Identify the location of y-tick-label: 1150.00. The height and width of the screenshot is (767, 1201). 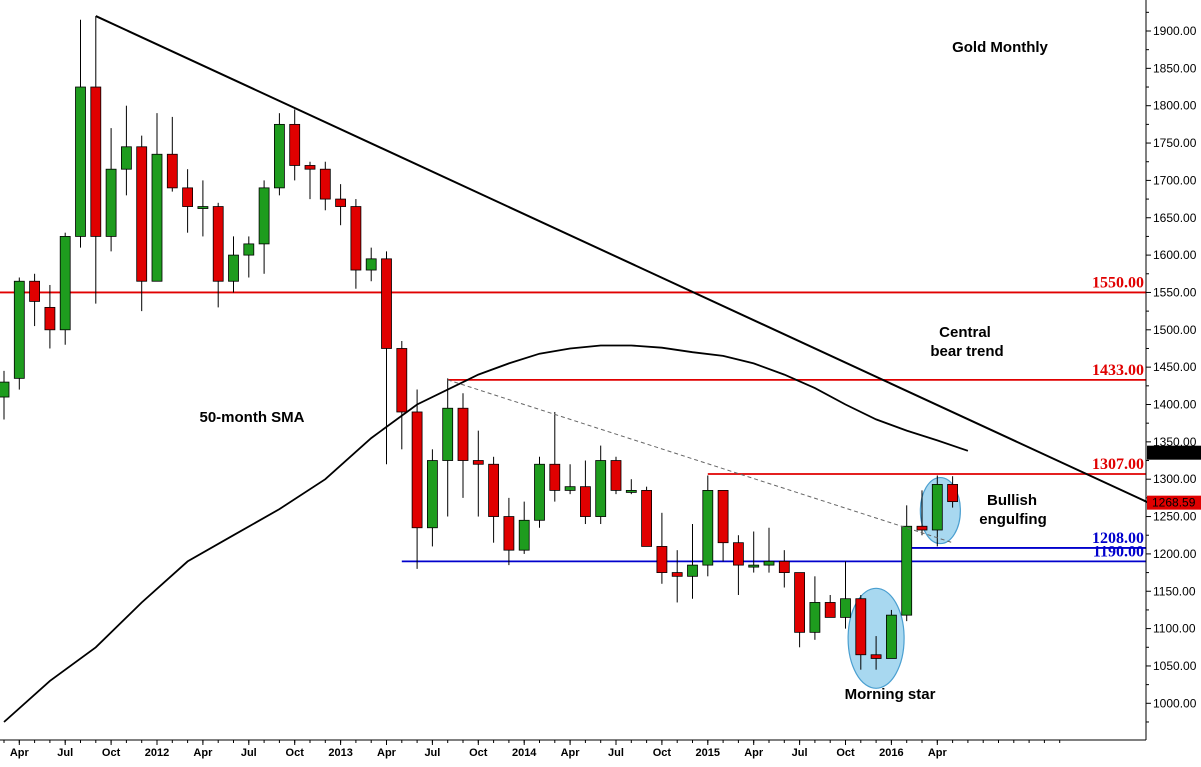
(1174, 591).